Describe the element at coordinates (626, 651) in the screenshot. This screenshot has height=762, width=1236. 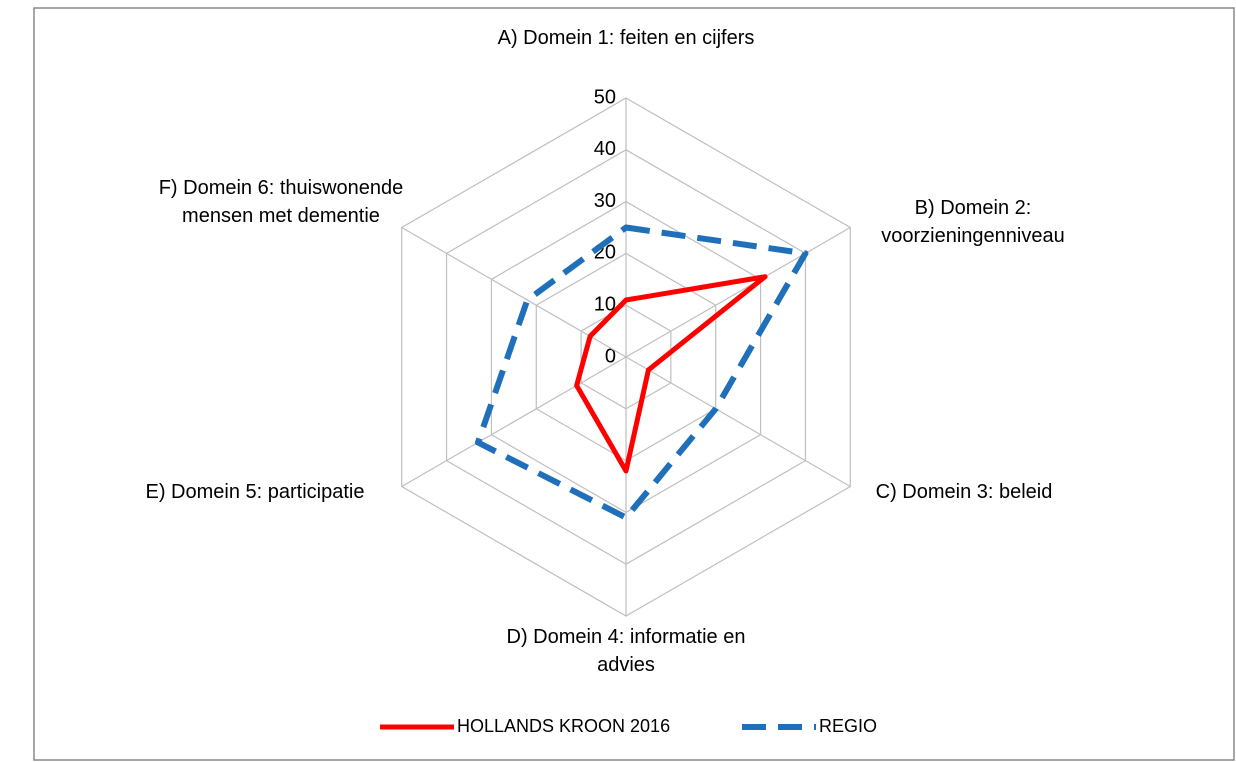
I see `category-label: D) Domein 4: informatie en advies` at that location.